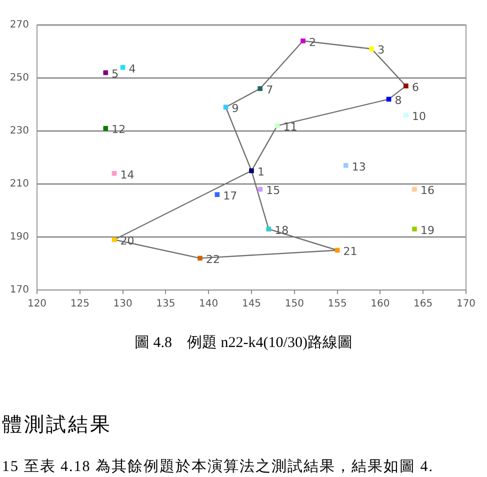 Image resolution: width=487 pixels, height=477 pixels. What do you see at coordinates (398, 101) in the screenshot?
I see `annotation: 8` at bounding box center [398, 101].